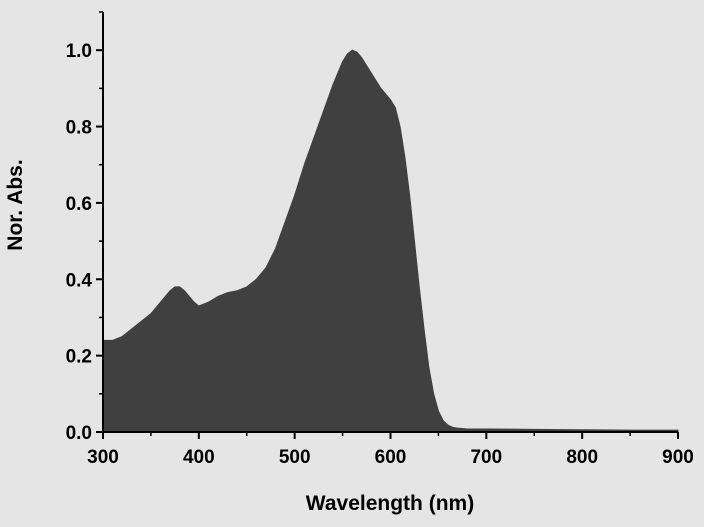  Describe the element at coordinates (391, 457) in the screenshot. I see `x-tick-label-600: 600` at that location.